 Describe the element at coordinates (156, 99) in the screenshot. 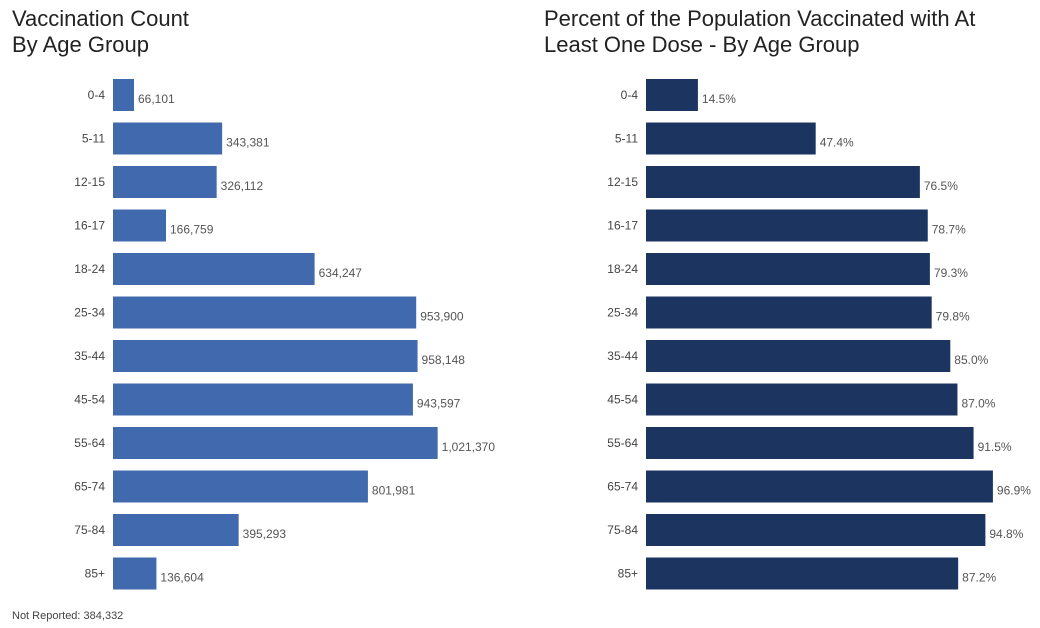

I see `data-label: 66,101` at that location.